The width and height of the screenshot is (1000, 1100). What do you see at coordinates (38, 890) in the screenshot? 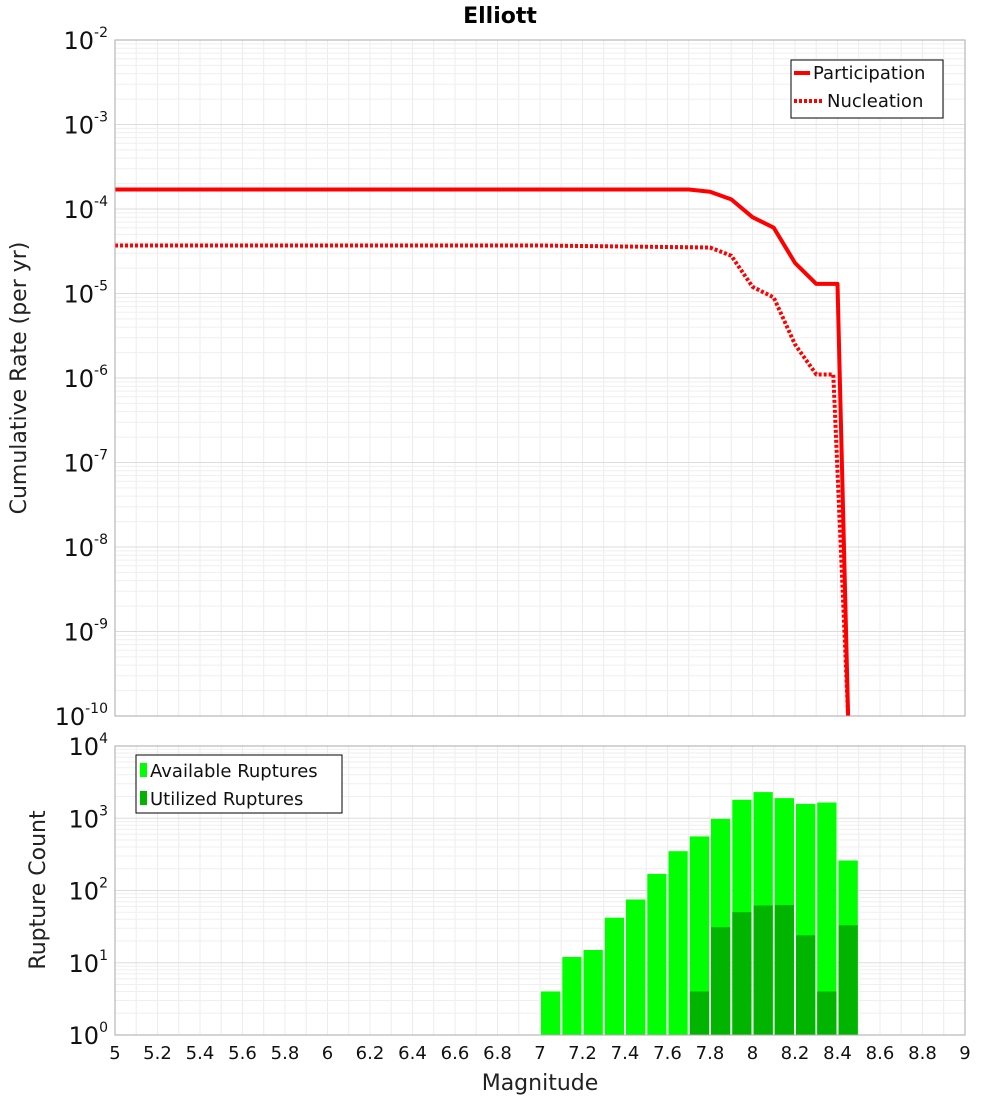
I see `bottom-y-axis-label: Rupture Count` at bounding box center [38, 890].